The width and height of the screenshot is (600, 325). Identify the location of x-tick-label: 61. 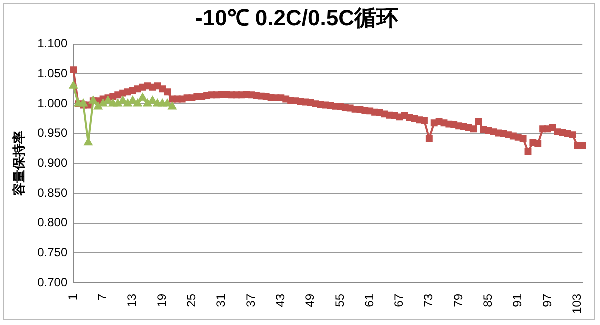
(369, 301).